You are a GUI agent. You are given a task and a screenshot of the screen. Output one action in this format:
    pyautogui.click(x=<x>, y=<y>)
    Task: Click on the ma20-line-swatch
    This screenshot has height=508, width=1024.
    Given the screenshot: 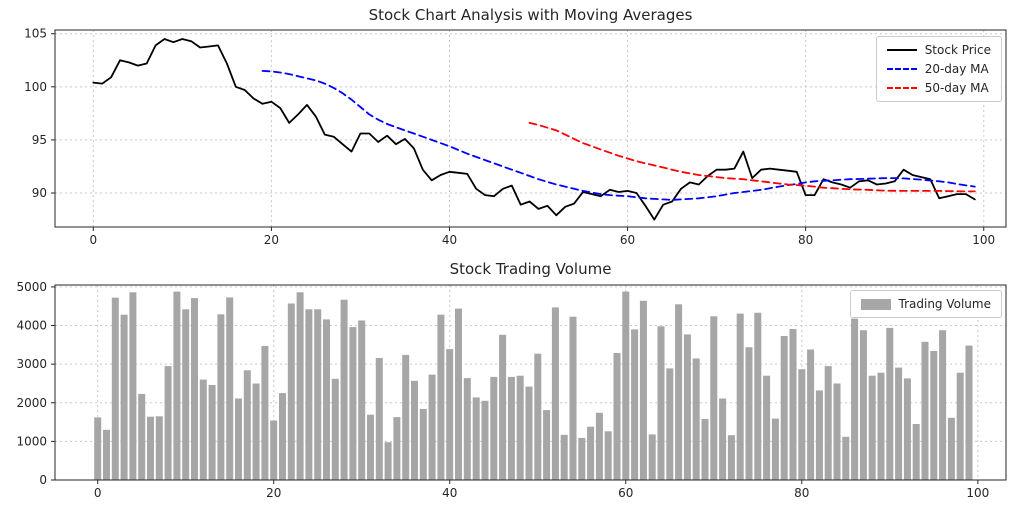 What is the action you would take?
    pyautogui.click(x=901, y=69)
    